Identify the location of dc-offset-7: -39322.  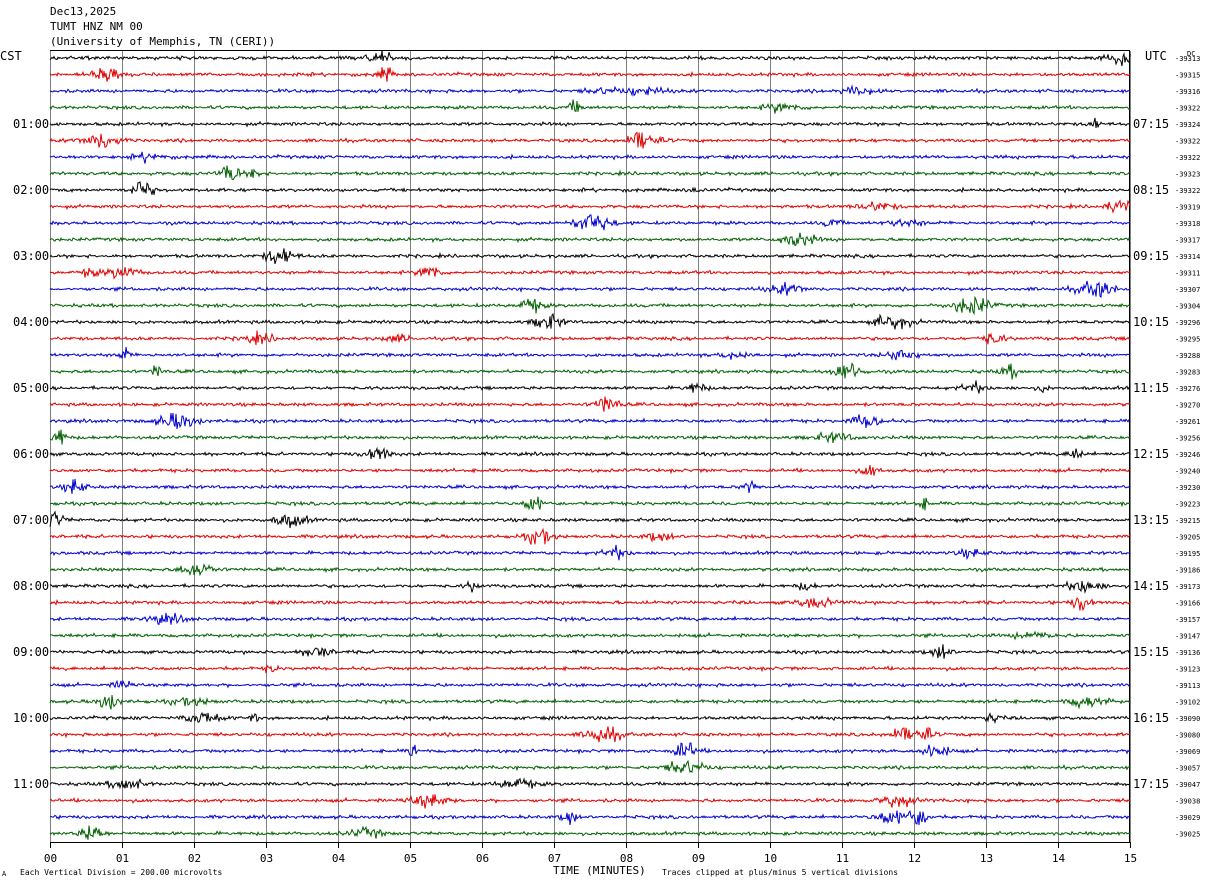
(1187, 158).